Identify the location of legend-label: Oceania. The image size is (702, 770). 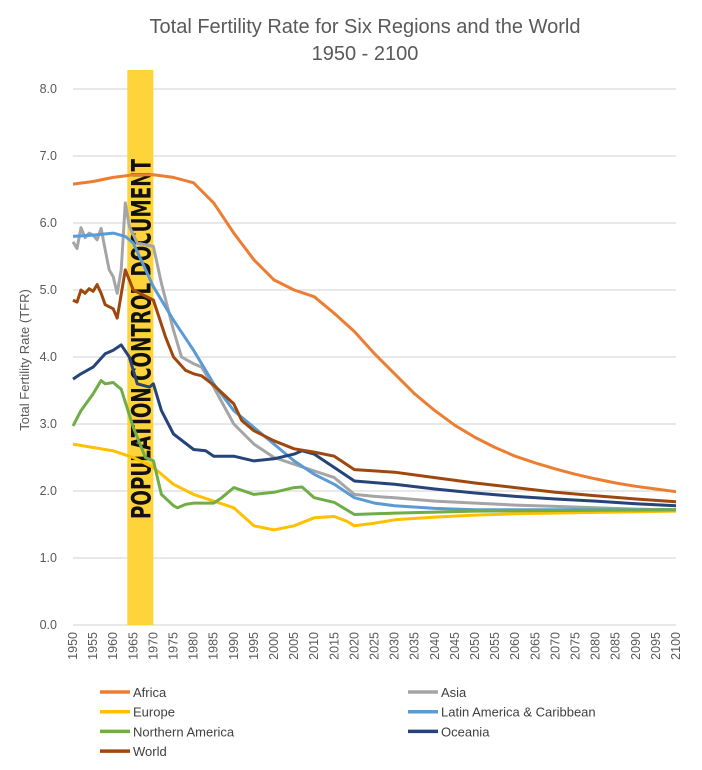
(465, 731).